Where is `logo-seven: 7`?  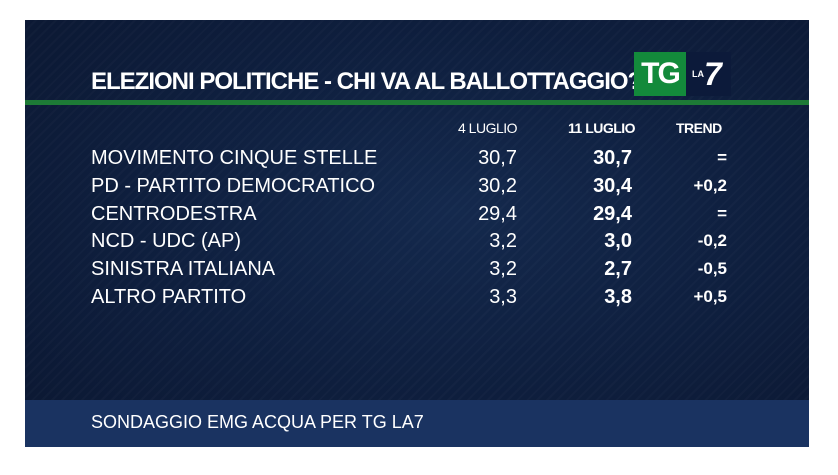
logo-seven: 7 is located at coordinates (713, 74).